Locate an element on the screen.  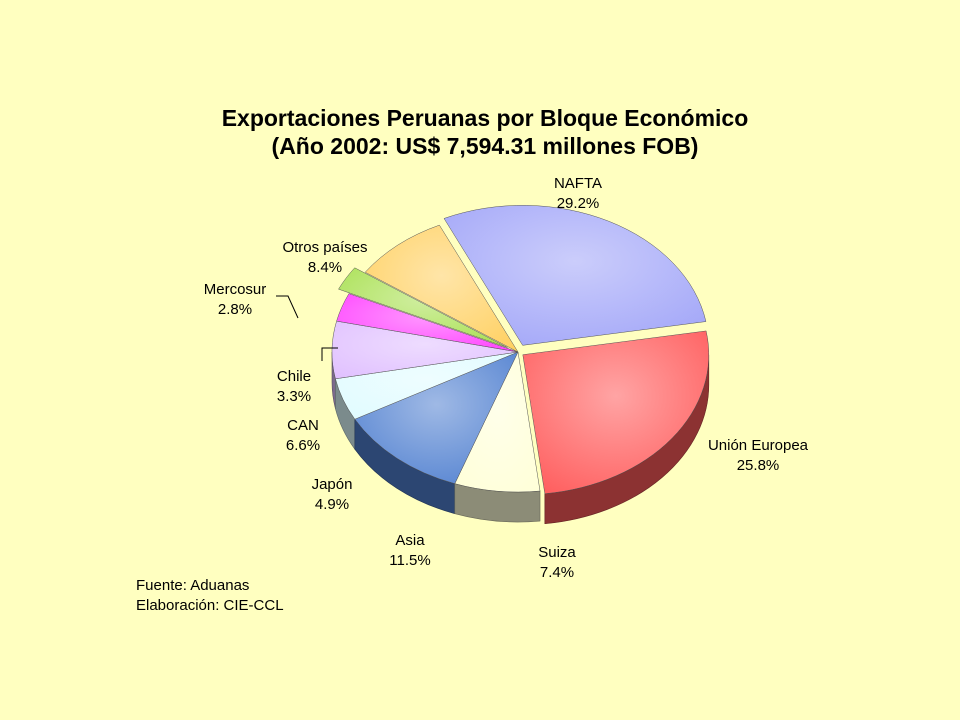
pie-slice-chile is located at coordinates (427, 323).